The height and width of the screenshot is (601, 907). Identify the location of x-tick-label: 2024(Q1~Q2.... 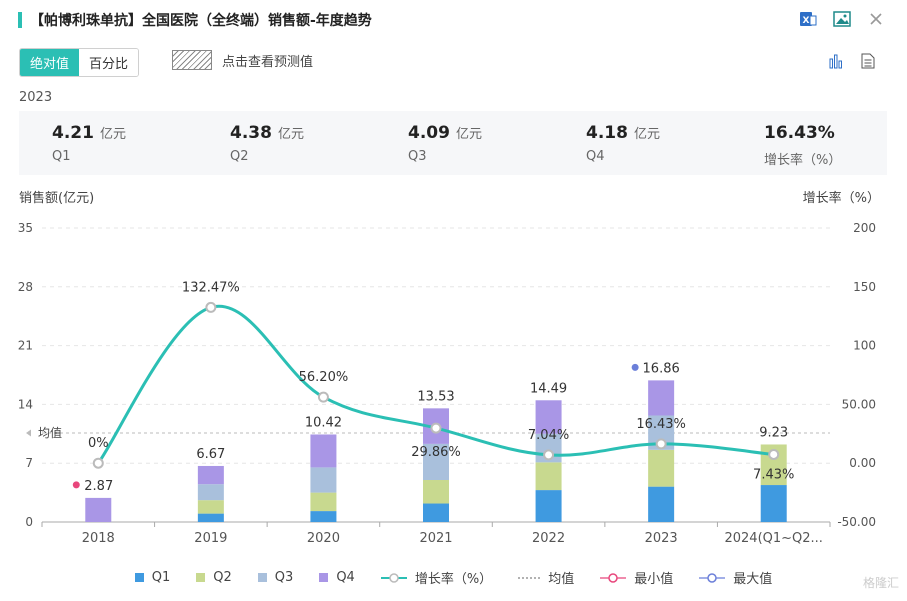
(773, 538).